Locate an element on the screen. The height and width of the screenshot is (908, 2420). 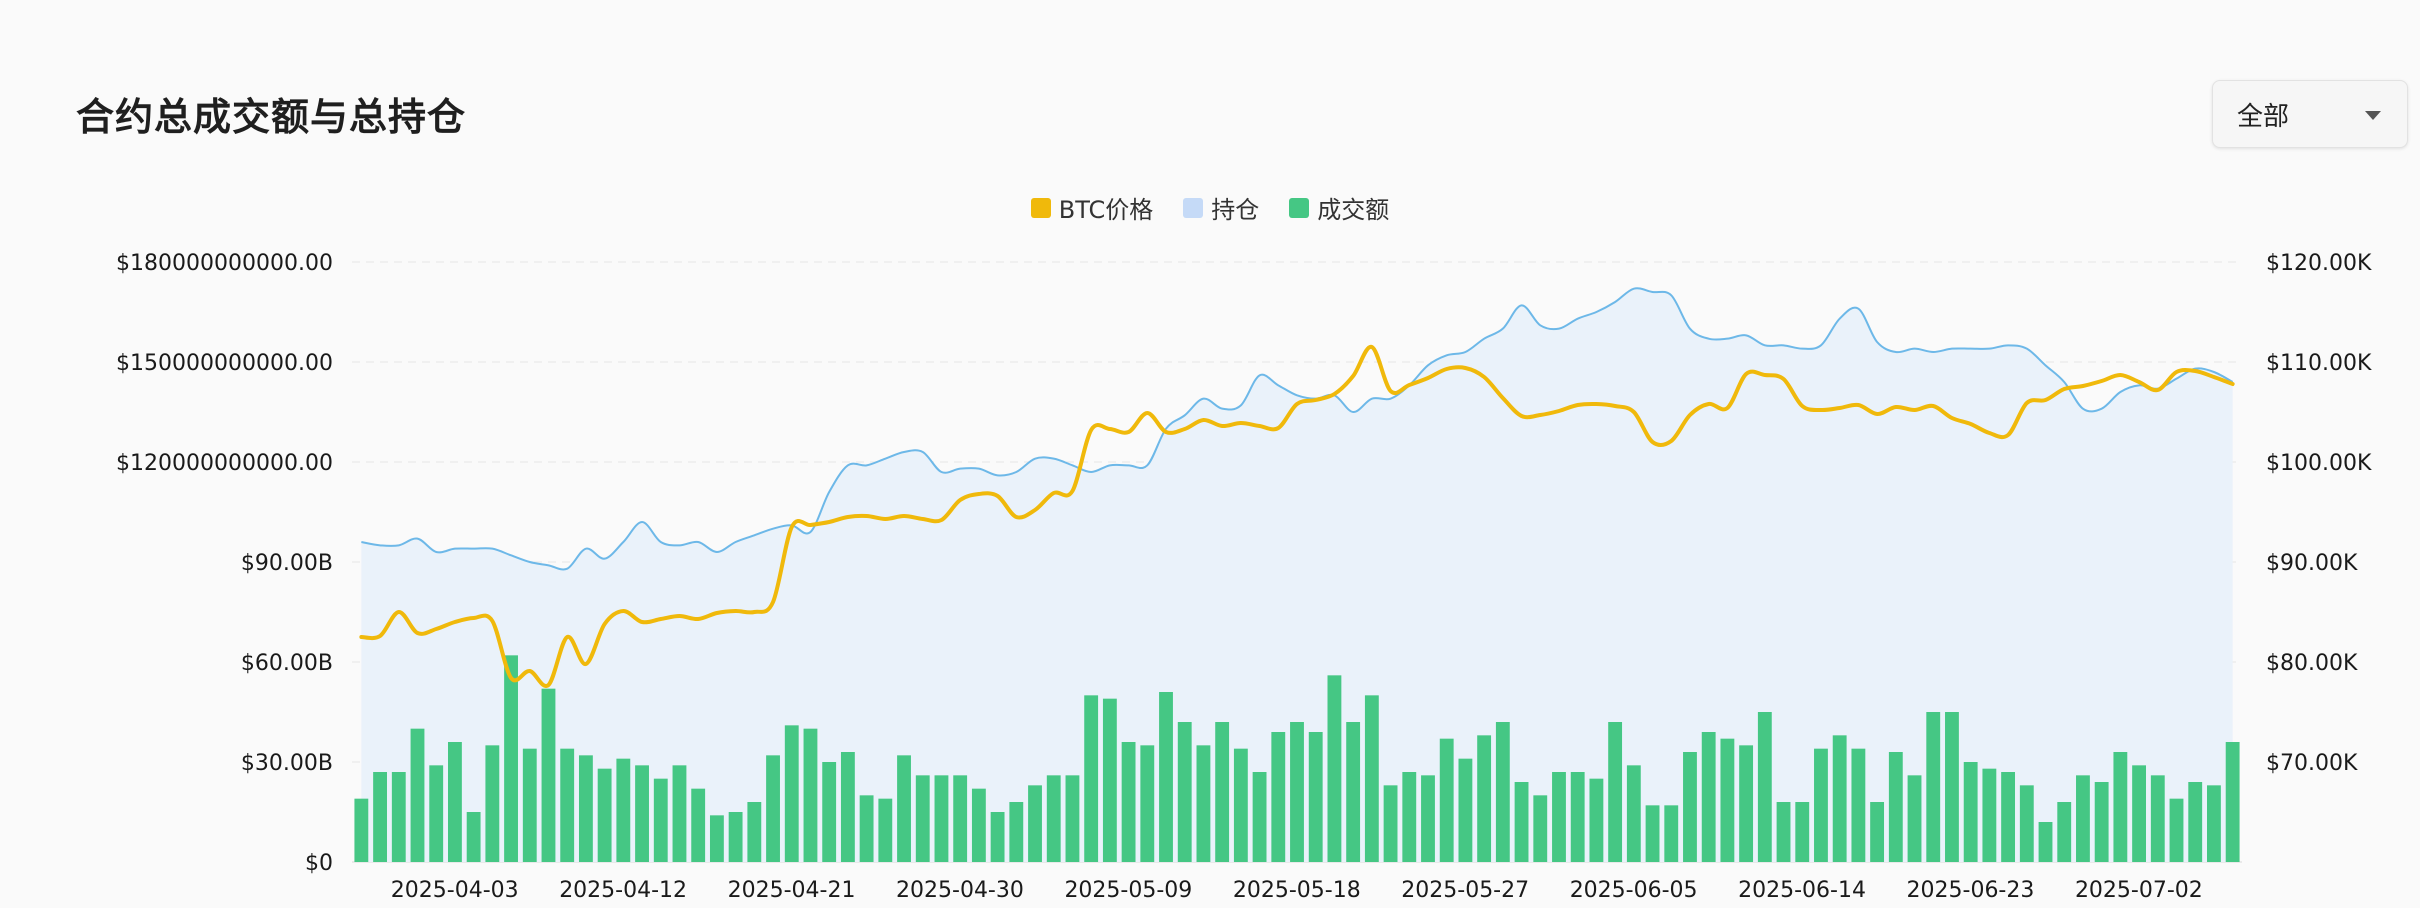
chart-legend: BTC价格 持仓 成交额 is located at coordinates (1210, 207).